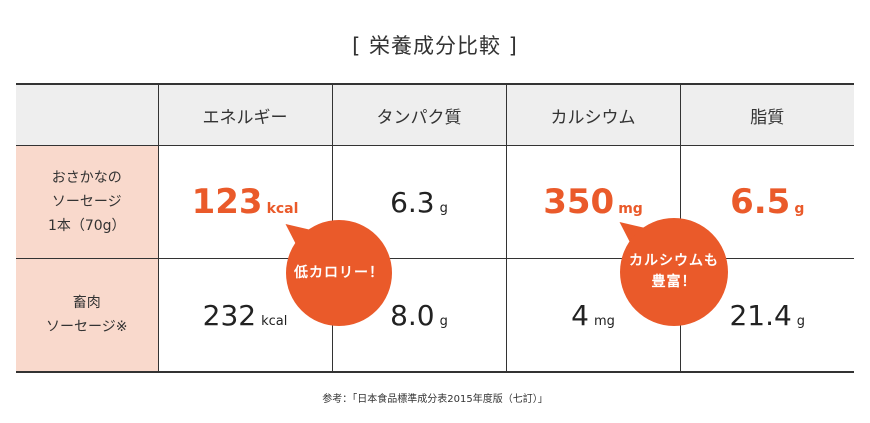 The image size is (870, 423). What do you see at coordinates (245, 115) in the screenshot?
I see `header-energy: エネルギー` at bounding box center [245, 115].